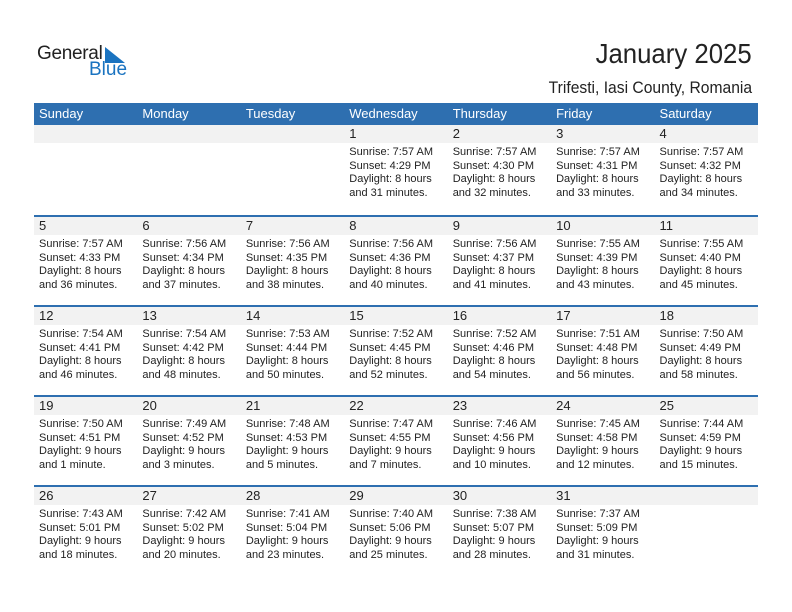  I want to click on sunset-text: Sunset: 4:37 PM, so click(493, 257).